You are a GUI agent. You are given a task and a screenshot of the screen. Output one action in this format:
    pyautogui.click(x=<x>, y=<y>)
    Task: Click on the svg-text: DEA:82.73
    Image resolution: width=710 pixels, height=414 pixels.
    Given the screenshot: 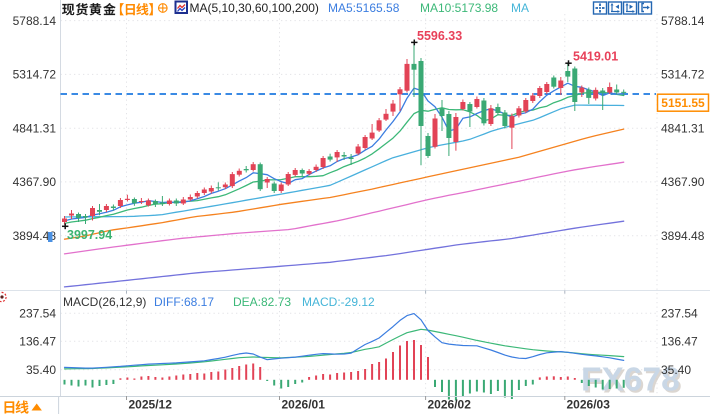 What is the action you would take?
    pyautogui.click(x=262, y=302)
    